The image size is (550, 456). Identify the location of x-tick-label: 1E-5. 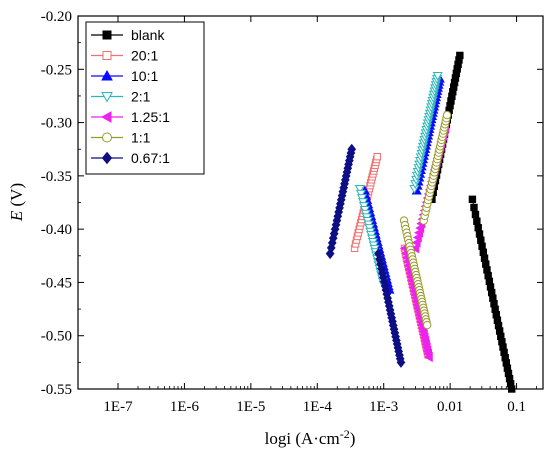
(250, 407).